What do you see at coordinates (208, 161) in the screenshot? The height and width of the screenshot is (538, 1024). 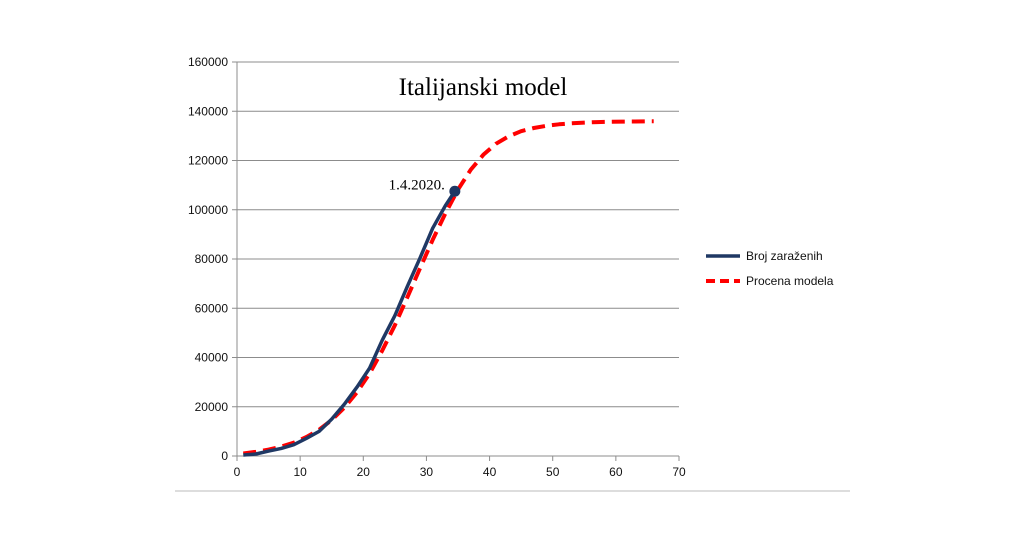 I see `y-tick-label: 120000` at bounding box center [208, 161].